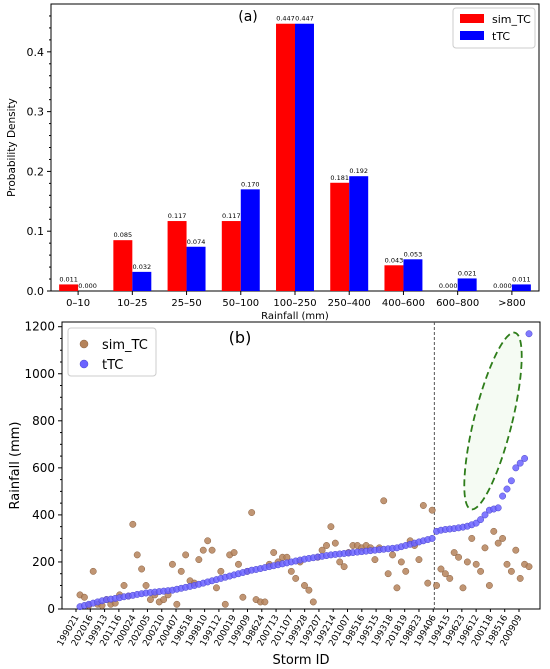 The image size is (550, 669). What do you see at coordinates (250, 184) in the screenshot?
I see `bar-value-label: 0.170` at bounding box center [250, 184].